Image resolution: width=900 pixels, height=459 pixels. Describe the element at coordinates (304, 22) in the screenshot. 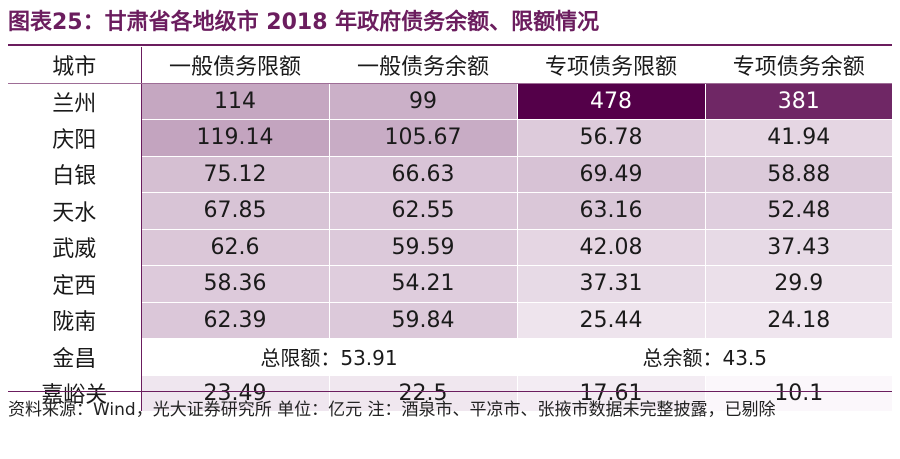

I see `figure-title: 图表25：甘肃省各地级市 2018 年政府债务余额、限额情况` at that location.